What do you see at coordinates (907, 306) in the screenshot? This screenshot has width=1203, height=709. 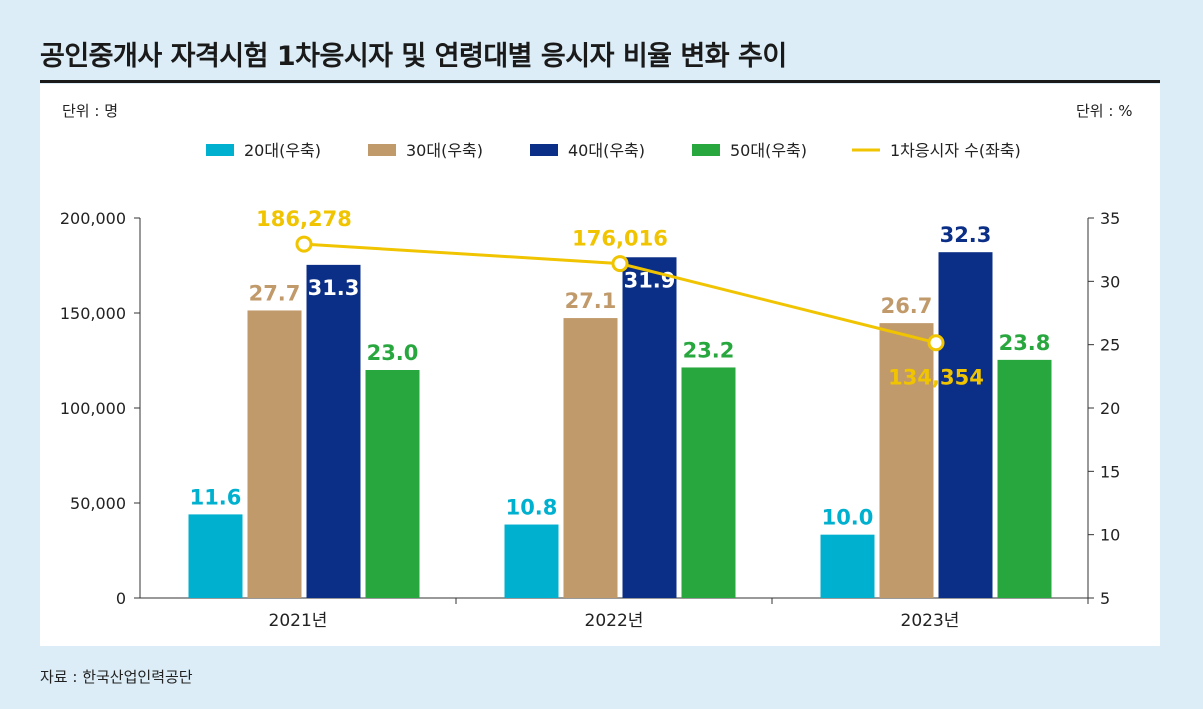 I see `data-label-30s: 26.7` at bounding box center [907, 306].